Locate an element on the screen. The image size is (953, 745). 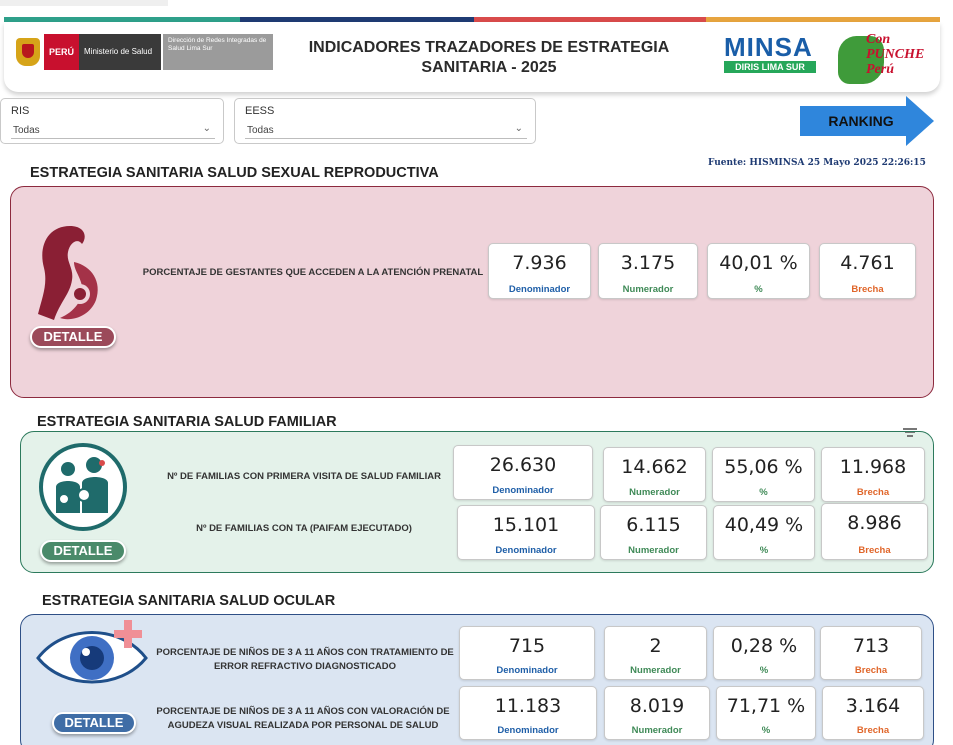
section-title-ocular: ESTRATEGIA SANITARIA SALUD OCULAR is located at coordinates (189, 601).